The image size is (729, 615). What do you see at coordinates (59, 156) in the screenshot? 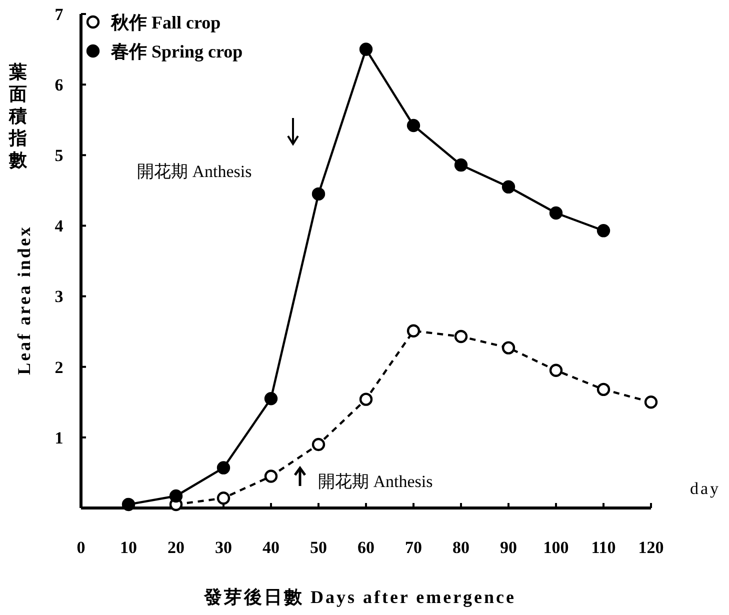
I see `y-tick-label: 5` at bounding box center [59, 156].